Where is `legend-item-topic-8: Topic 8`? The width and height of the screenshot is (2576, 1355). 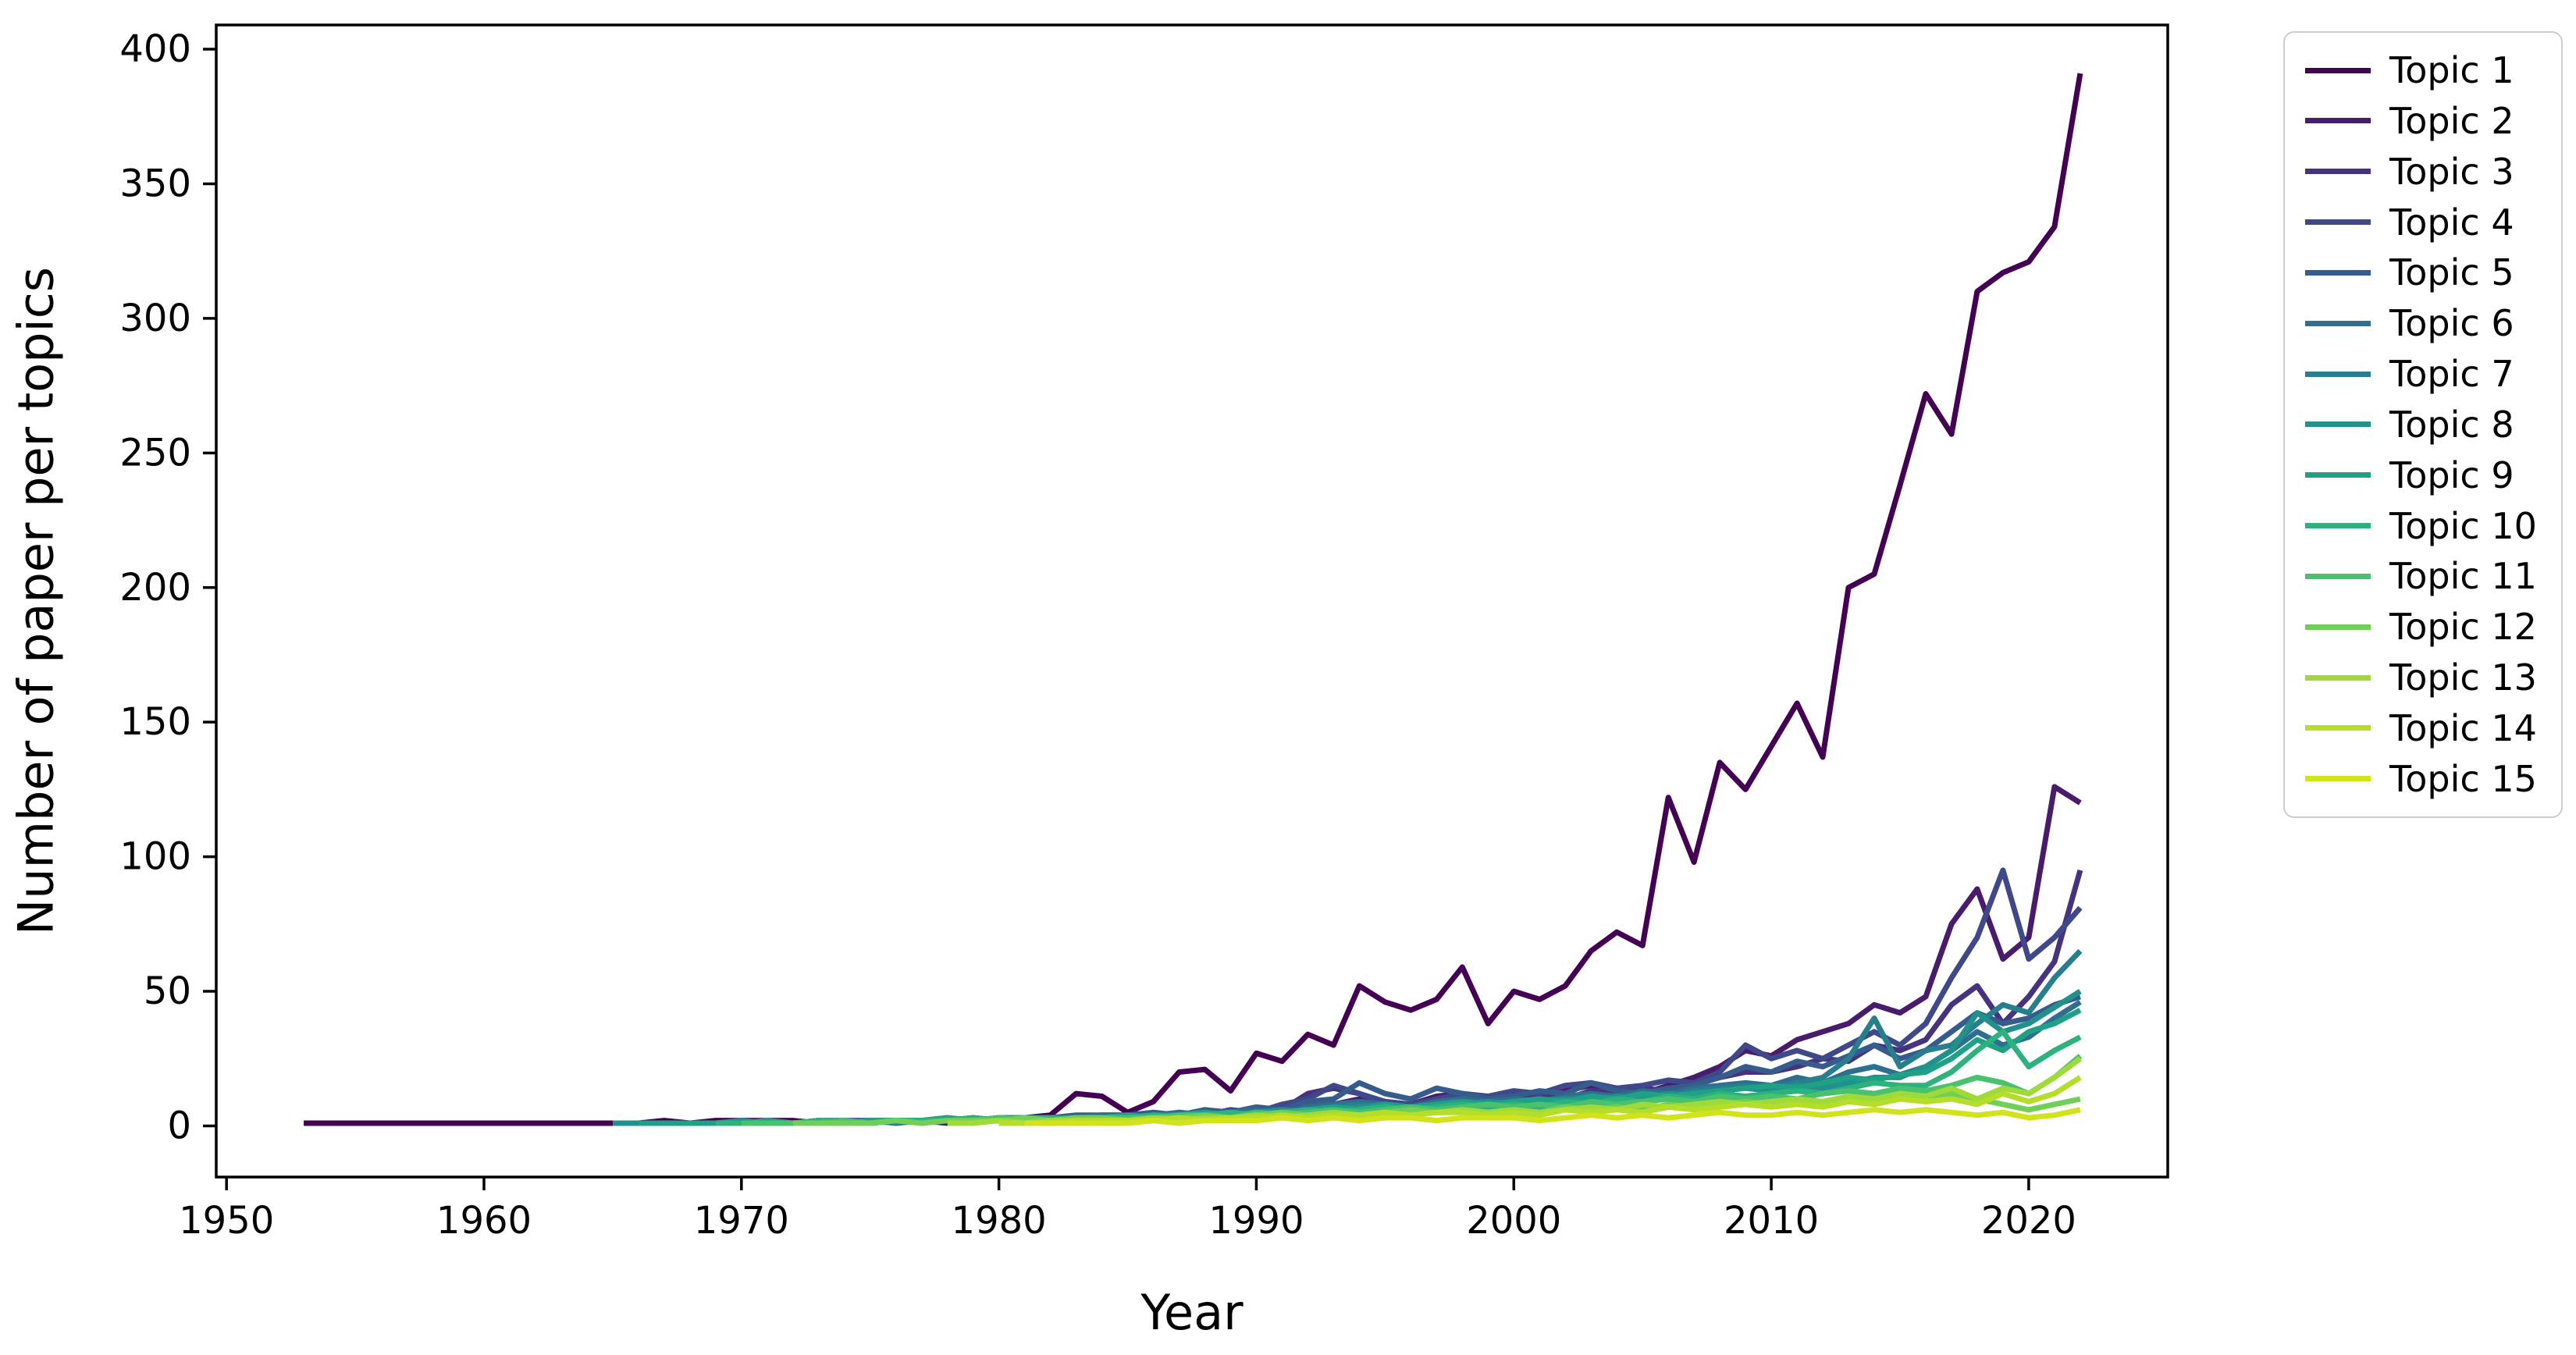 legend-item-topic-8: Topic 8 is located at coordinates (2429, 425).